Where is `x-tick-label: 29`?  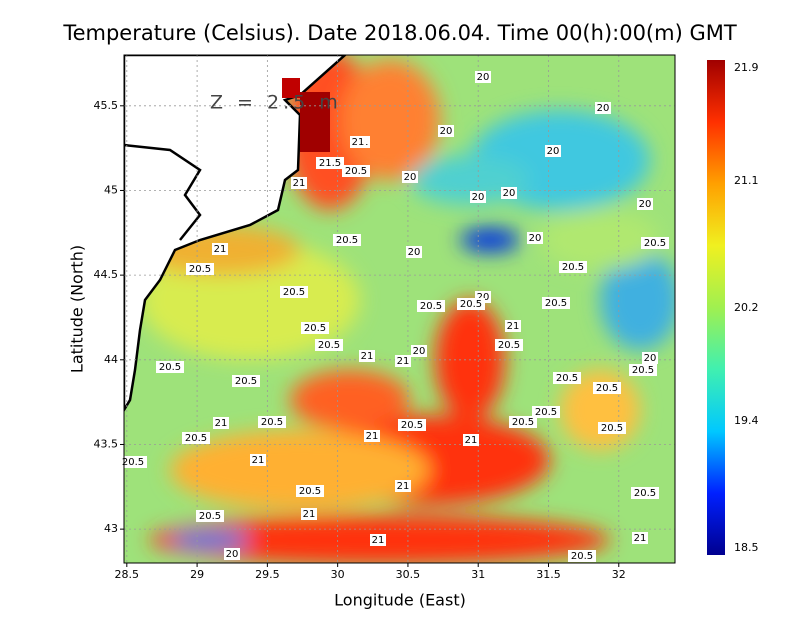 x-tick-label: 29 is located at coordinates (197, 574).